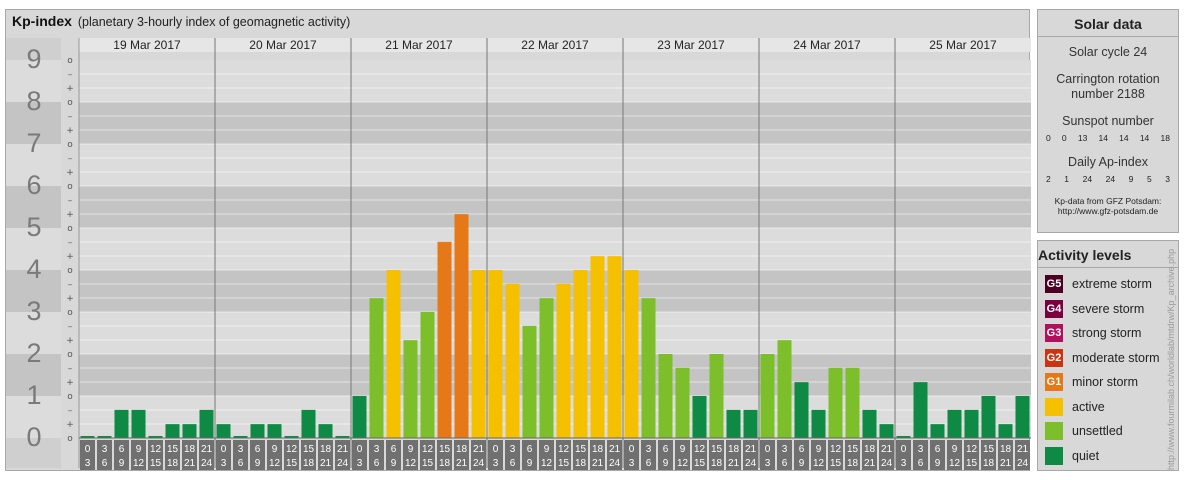 This screenshot has width=1184, height=480. I want to click on y-subtick-label: o, so click(70, 103).